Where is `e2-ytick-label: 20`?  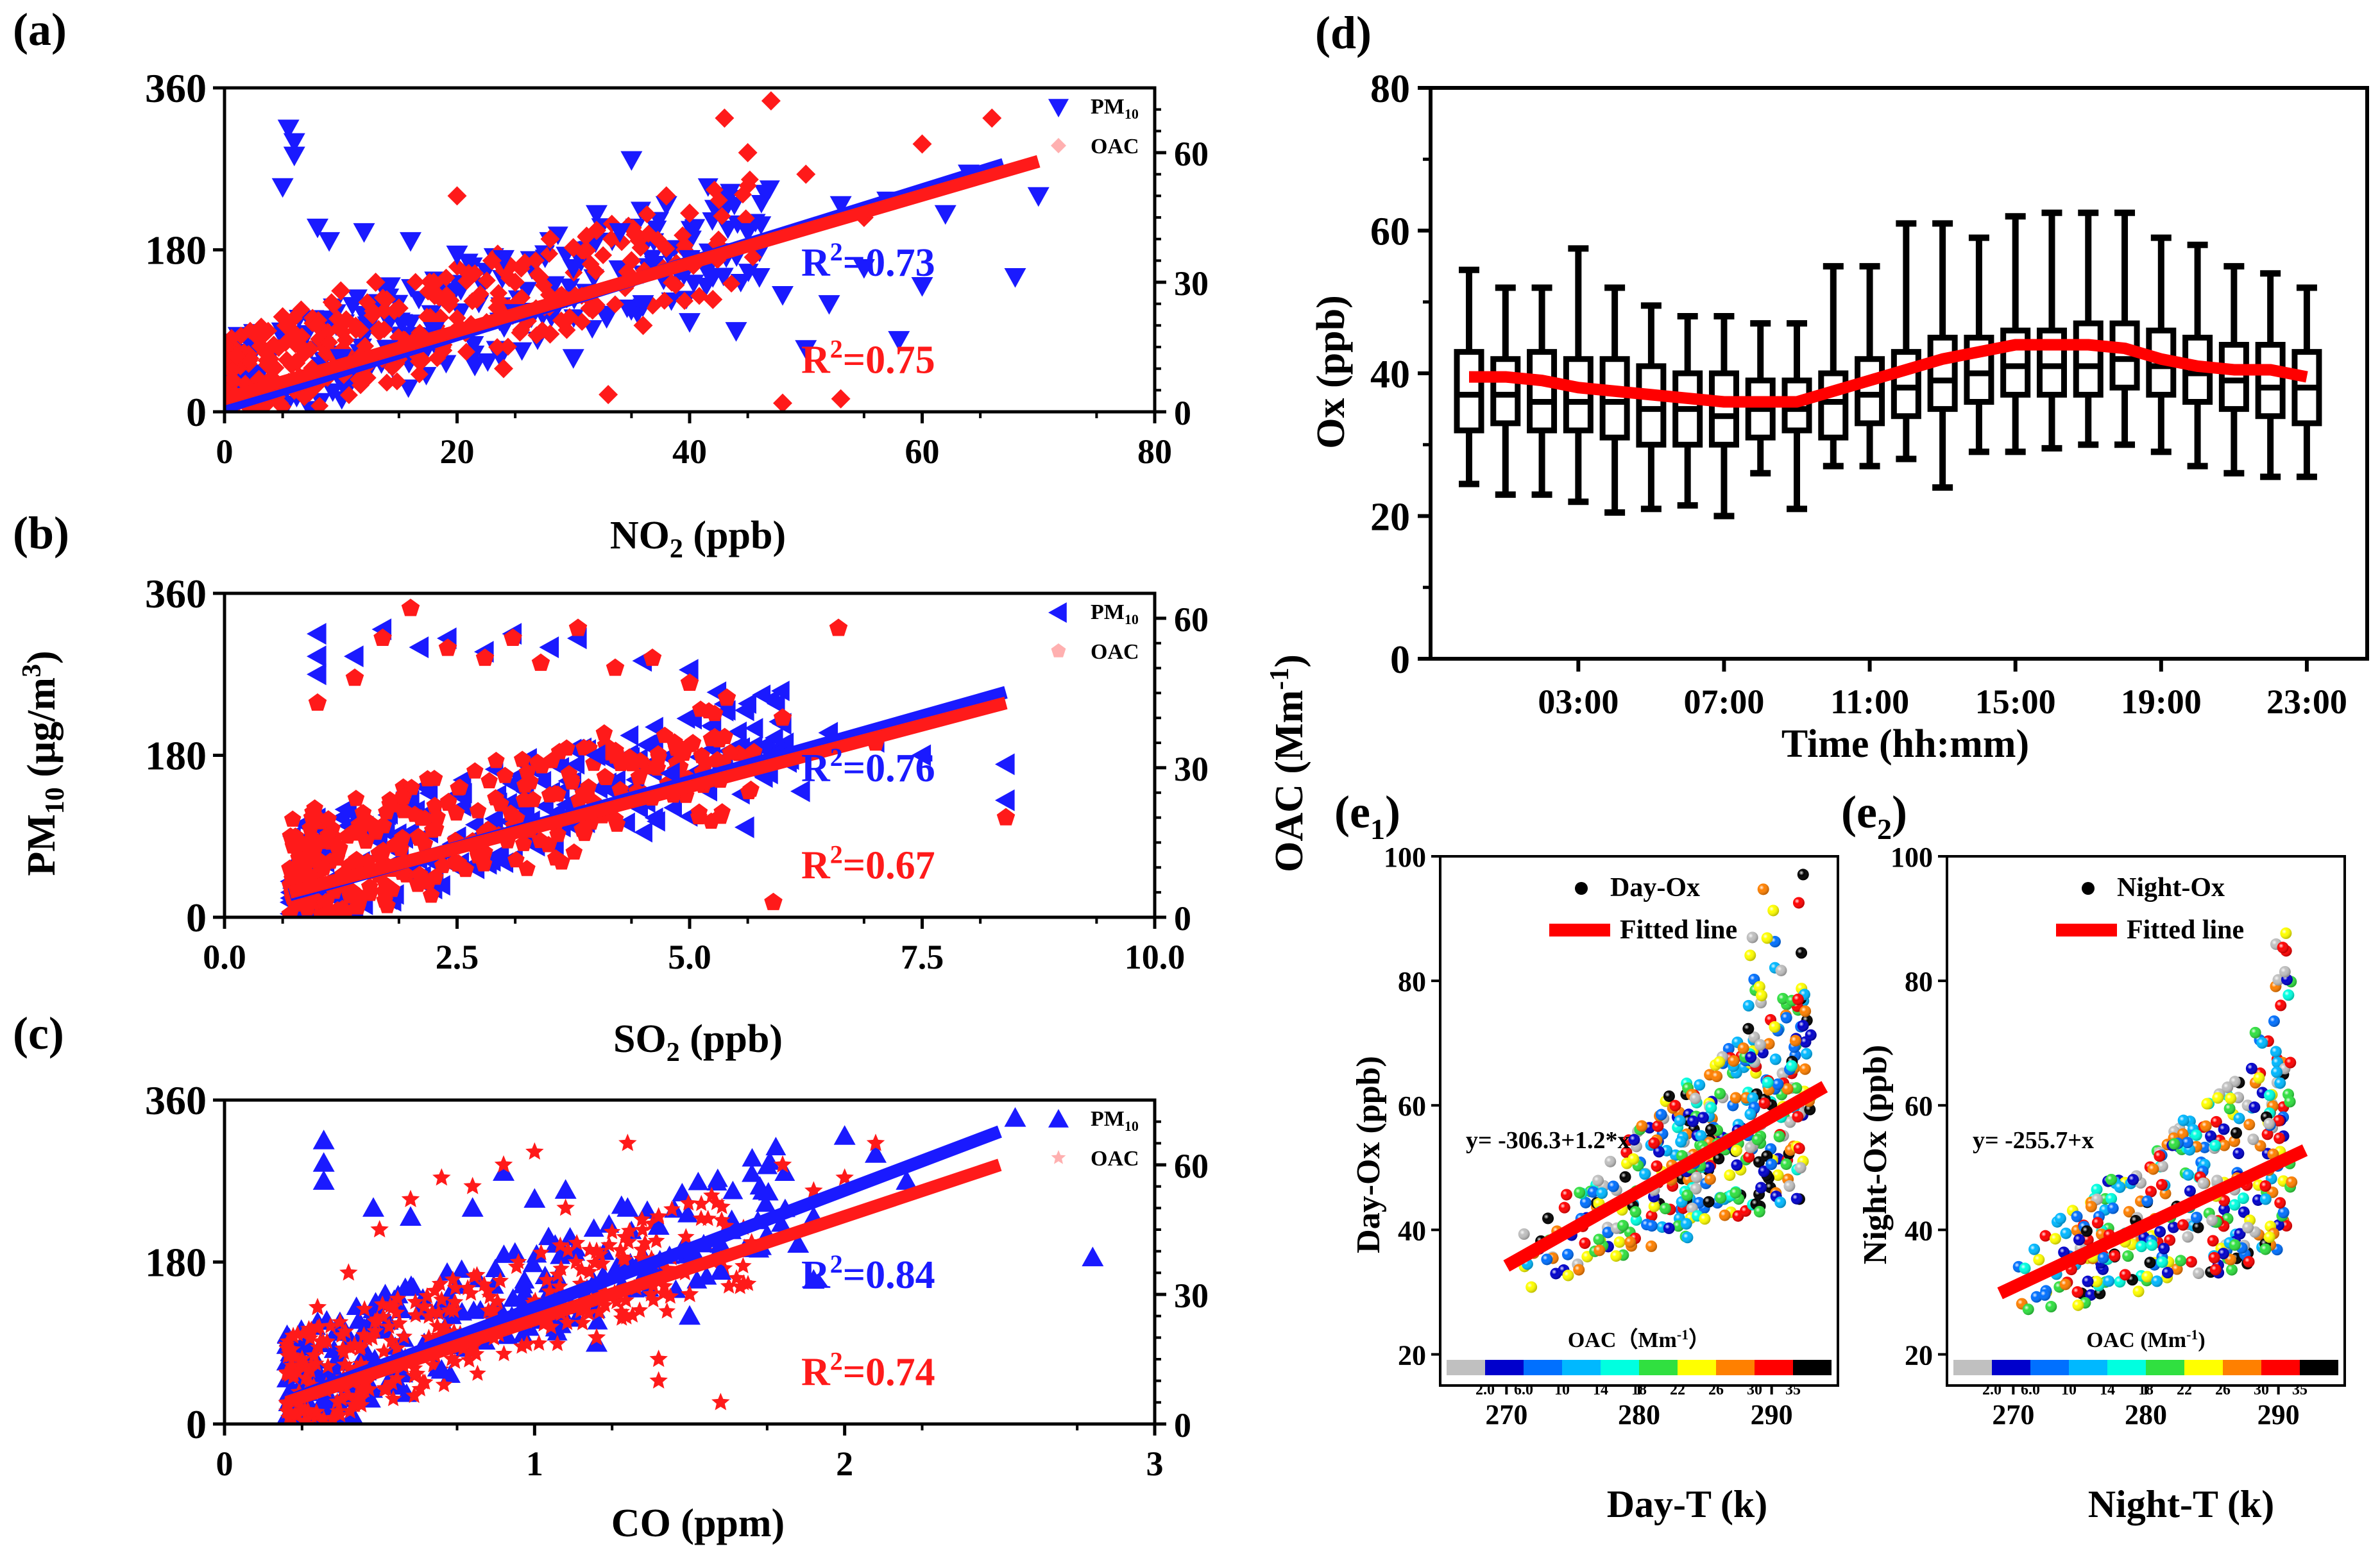
e2-ytick-label: 20 is located at coordinates (1919, 1355).